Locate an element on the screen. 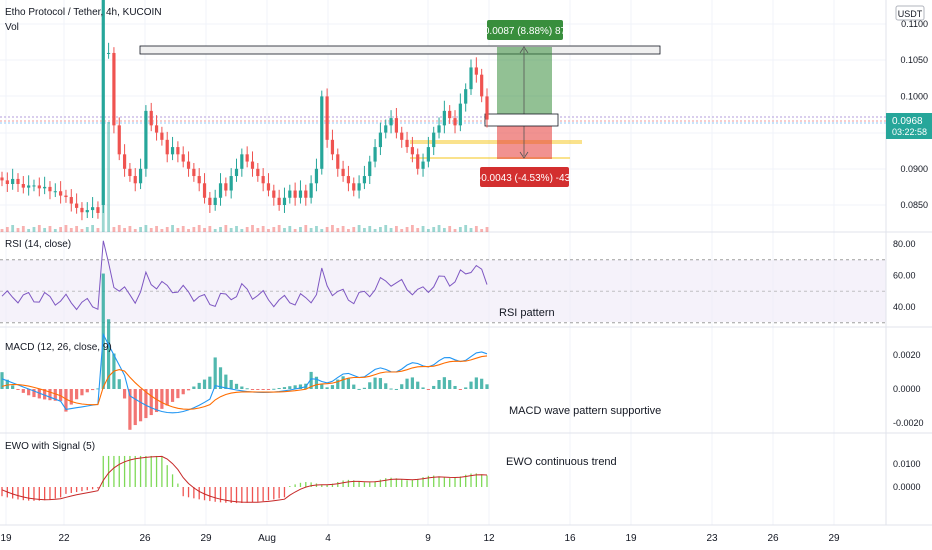 This screenshot has width=932, height=550. currency-badge is located at coordinates (910, 13).